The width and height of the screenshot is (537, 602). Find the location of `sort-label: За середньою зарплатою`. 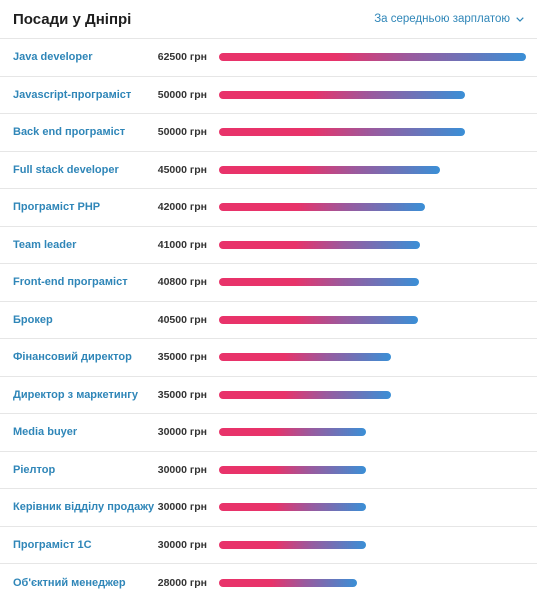

sort-label: За середньою зарплатою is located at coordinates (442, 19).